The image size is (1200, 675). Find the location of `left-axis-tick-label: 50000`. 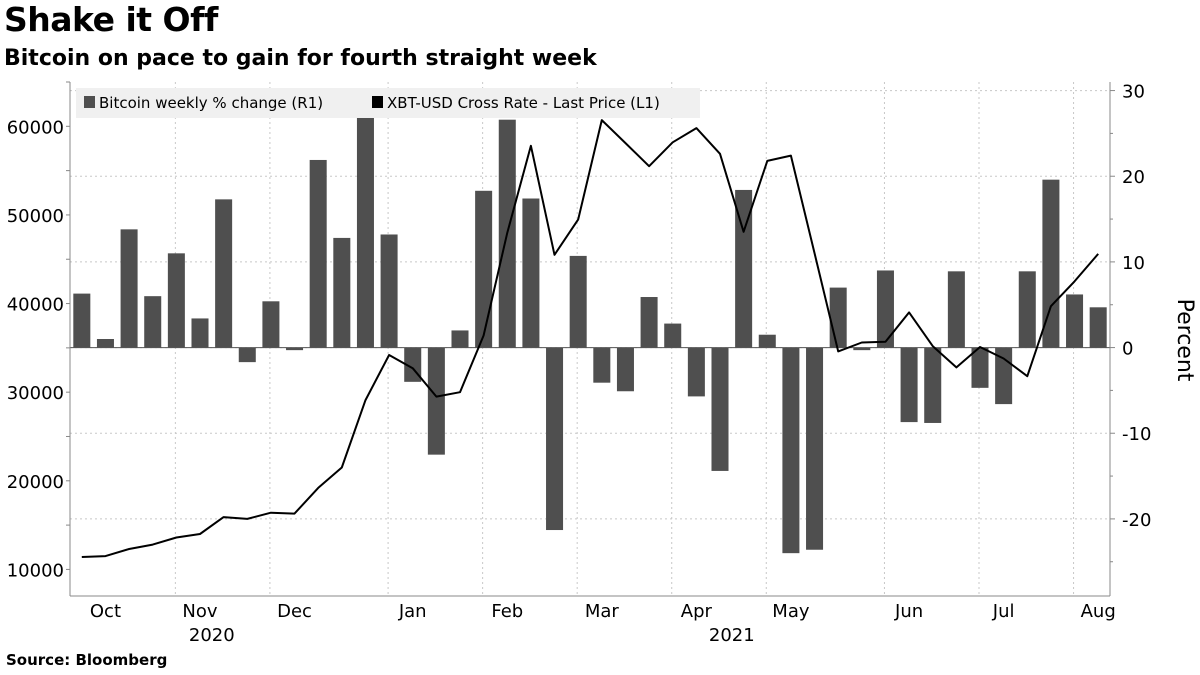

left-axis-tick-label: 50000 is located at coordinates (35, 216).